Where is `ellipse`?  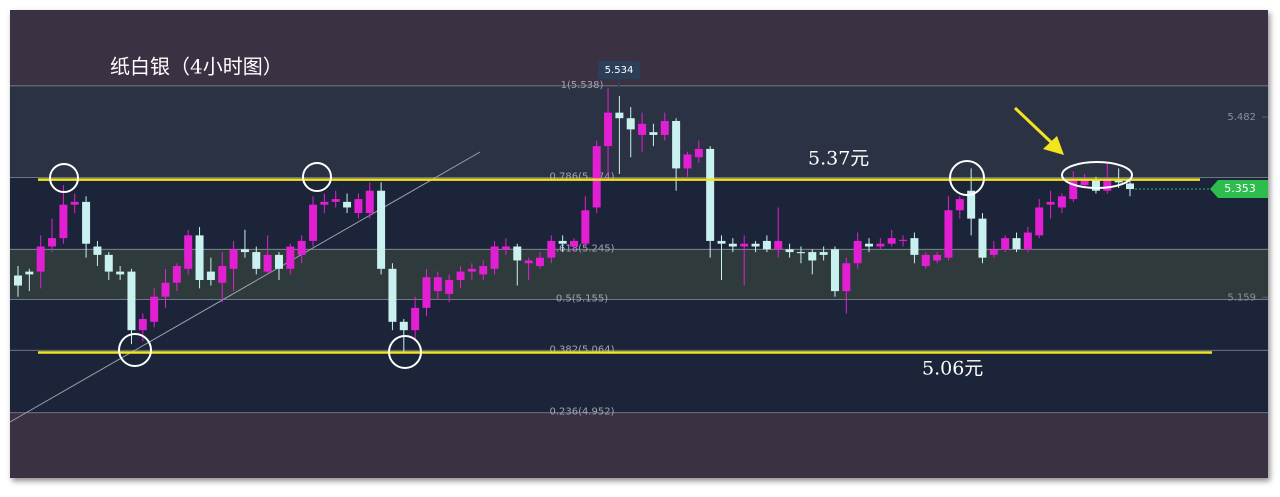 ellipse is located at coordinates (1097, 175).